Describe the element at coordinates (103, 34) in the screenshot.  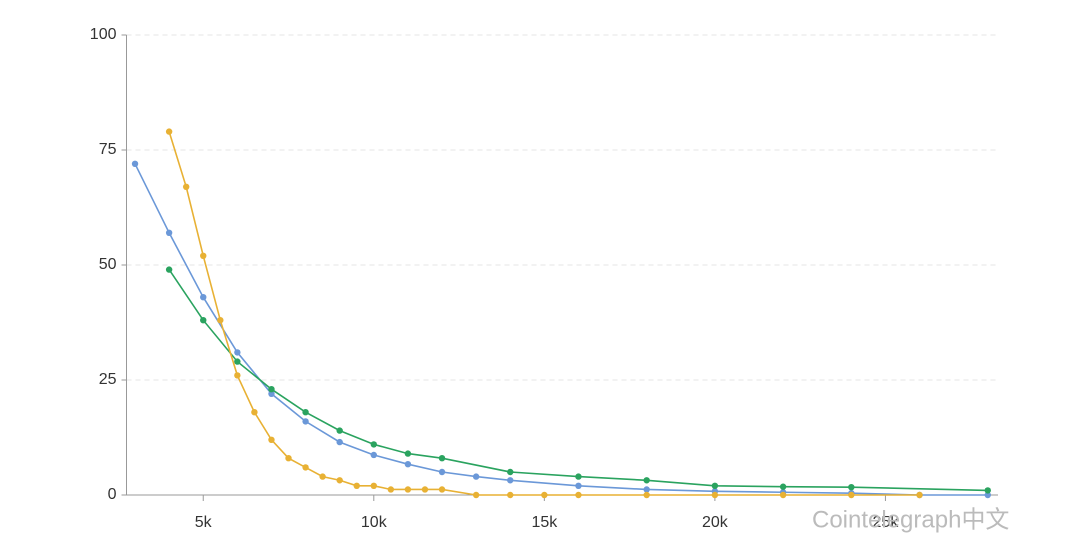
I see `y-tick-label: 100` at that location.